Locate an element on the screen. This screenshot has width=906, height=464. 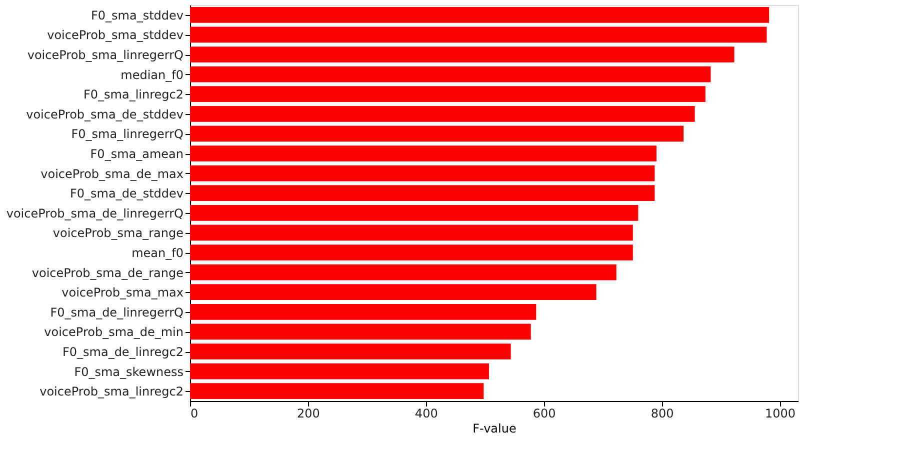
y-tick-label: voiceProb_sma_de_max is located at coordinates (112, 173).